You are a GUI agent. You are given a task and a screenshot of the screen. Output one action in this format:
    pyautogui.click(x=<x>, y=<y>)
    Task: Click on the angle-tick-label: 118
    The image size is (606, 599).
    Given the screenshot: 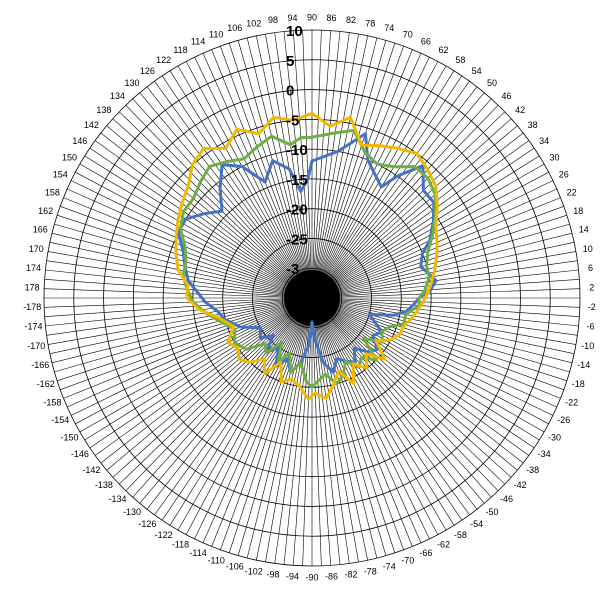 What is the action you would take?
    pyautogui.click(x=180, y=50)
    